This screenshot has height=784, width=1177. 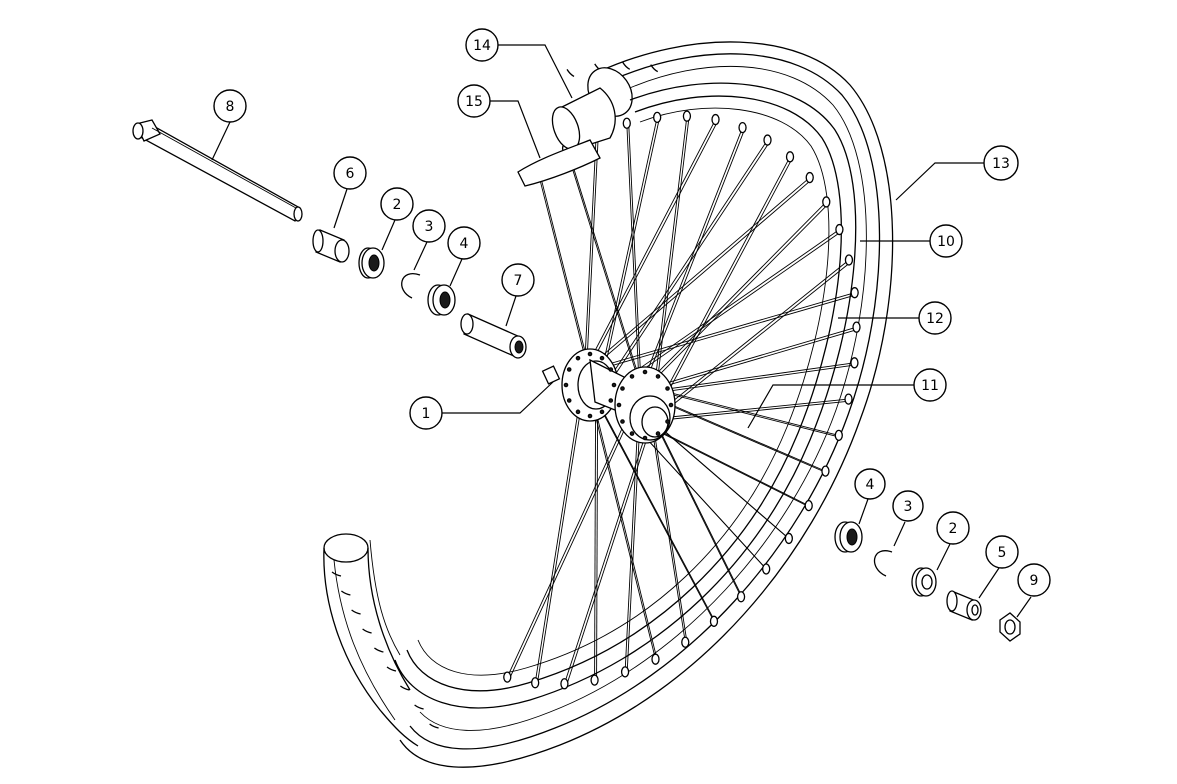 What do you see at coordinates (230, 107) in the screenshot?
I see `svg-text: 8` at bounding box center [230, 107].